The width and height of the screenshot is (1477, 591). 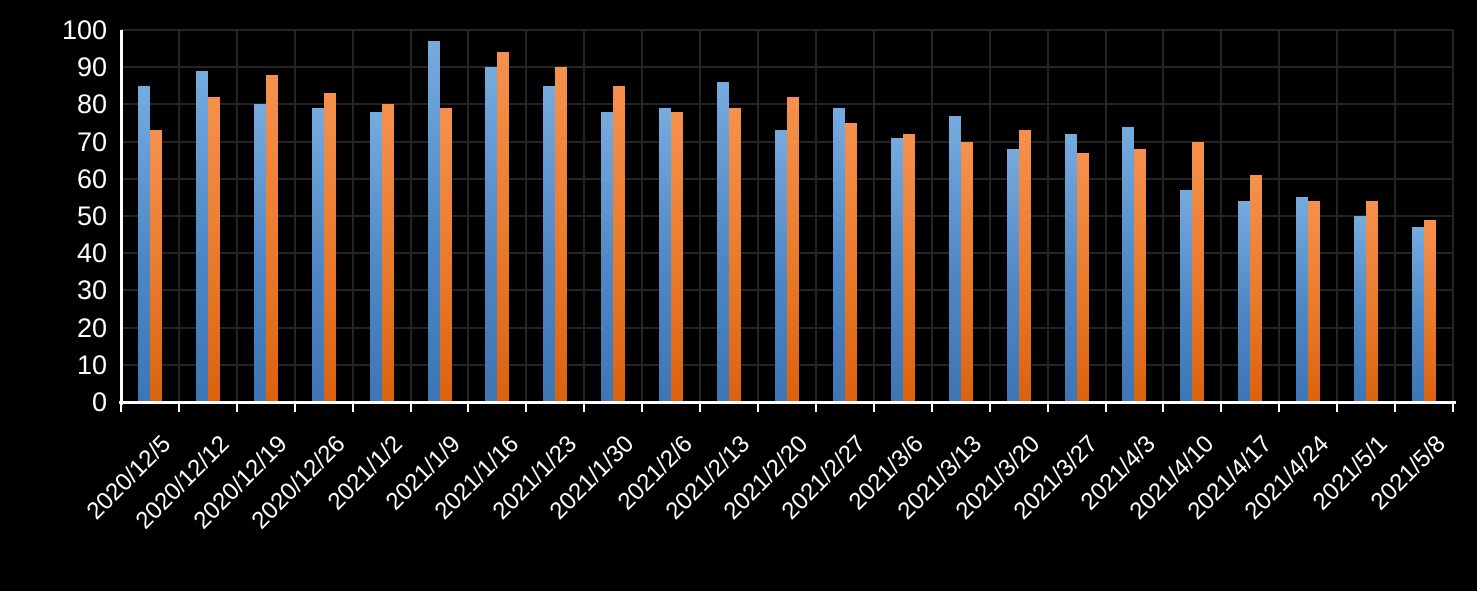 I want to click on y-axis-tick-label: 100, so click(x=84, y=30).